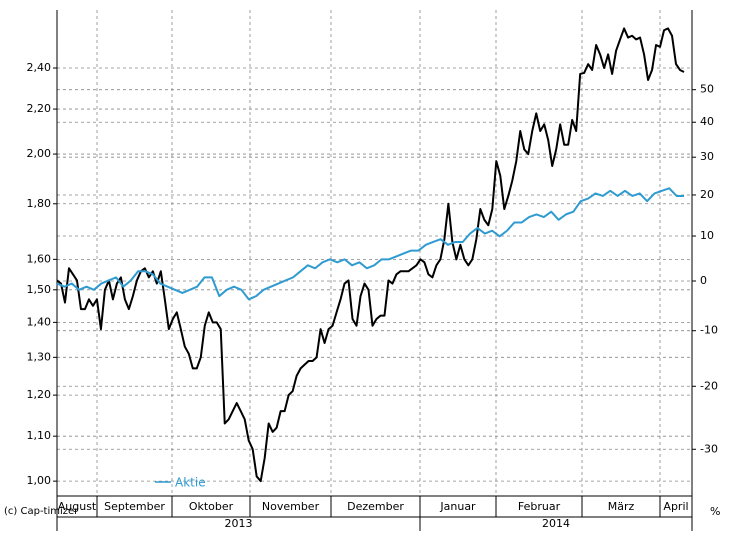  What do you see at coordinates (709, 448) in the screenshot?
I see `y2-tick-label: -30` at bounding box center [709, 448].